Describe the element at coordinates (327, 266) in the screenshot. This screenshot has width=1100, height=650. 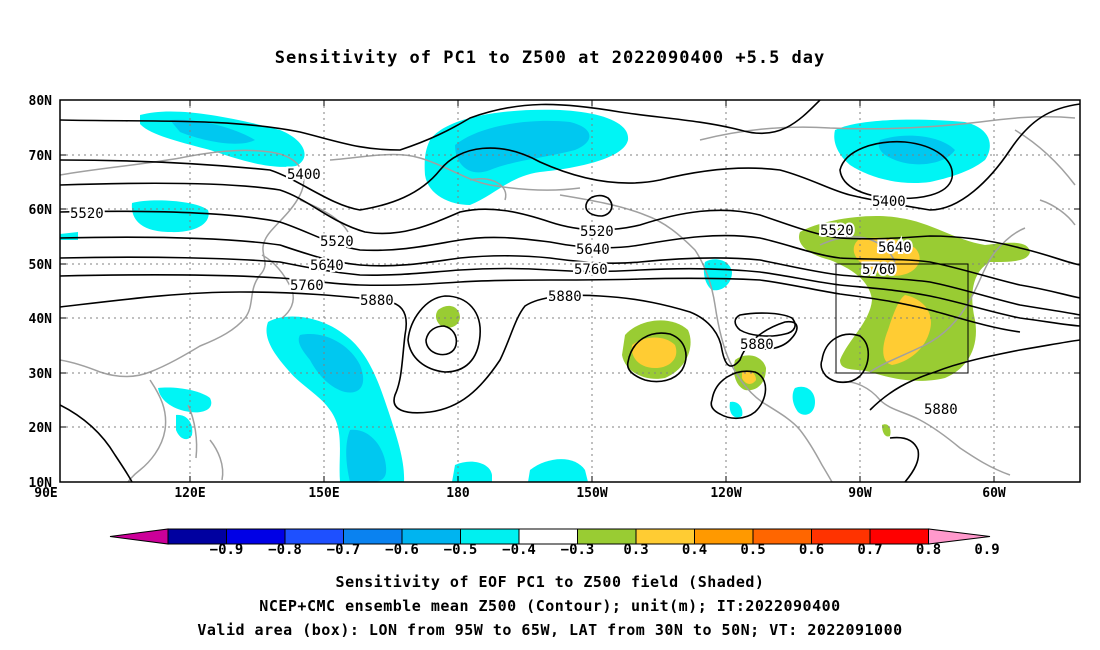
I see `contour-label: 5640` at that location.